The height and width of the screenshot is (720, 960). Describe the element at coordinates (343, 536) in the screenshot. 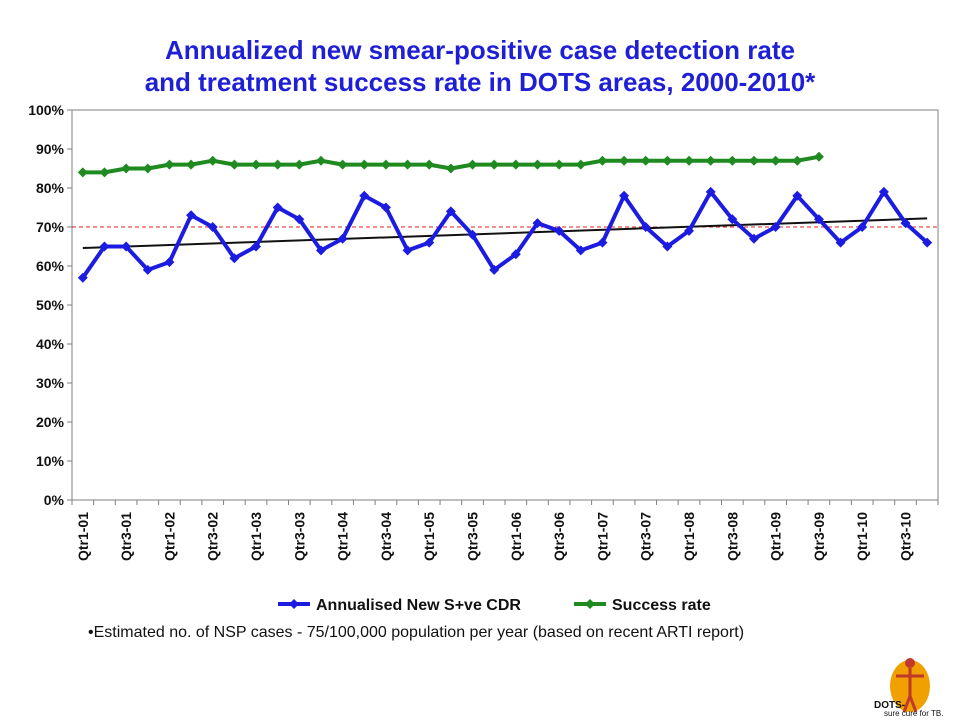

I see `x-tick-label: Qtr1-04` at that location.